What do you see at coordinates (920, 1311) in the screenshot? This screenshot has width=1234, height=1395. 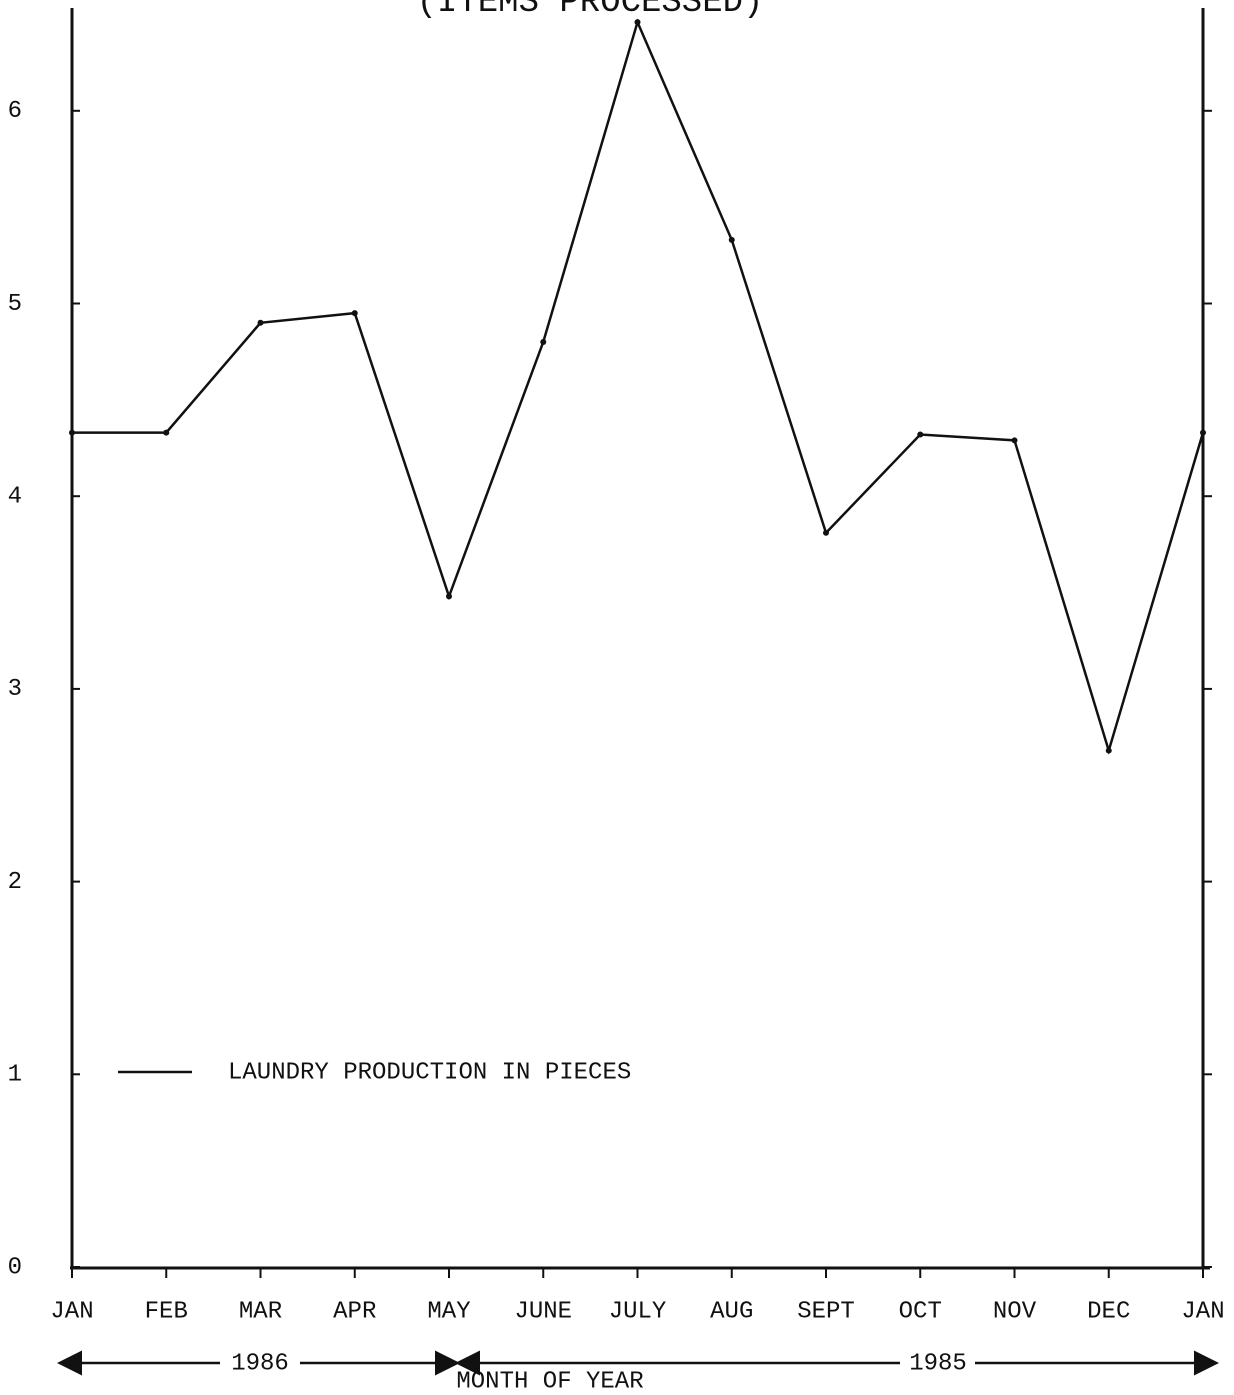 I see `x-tick-label: OCT` at bounding box center [920, 1311].